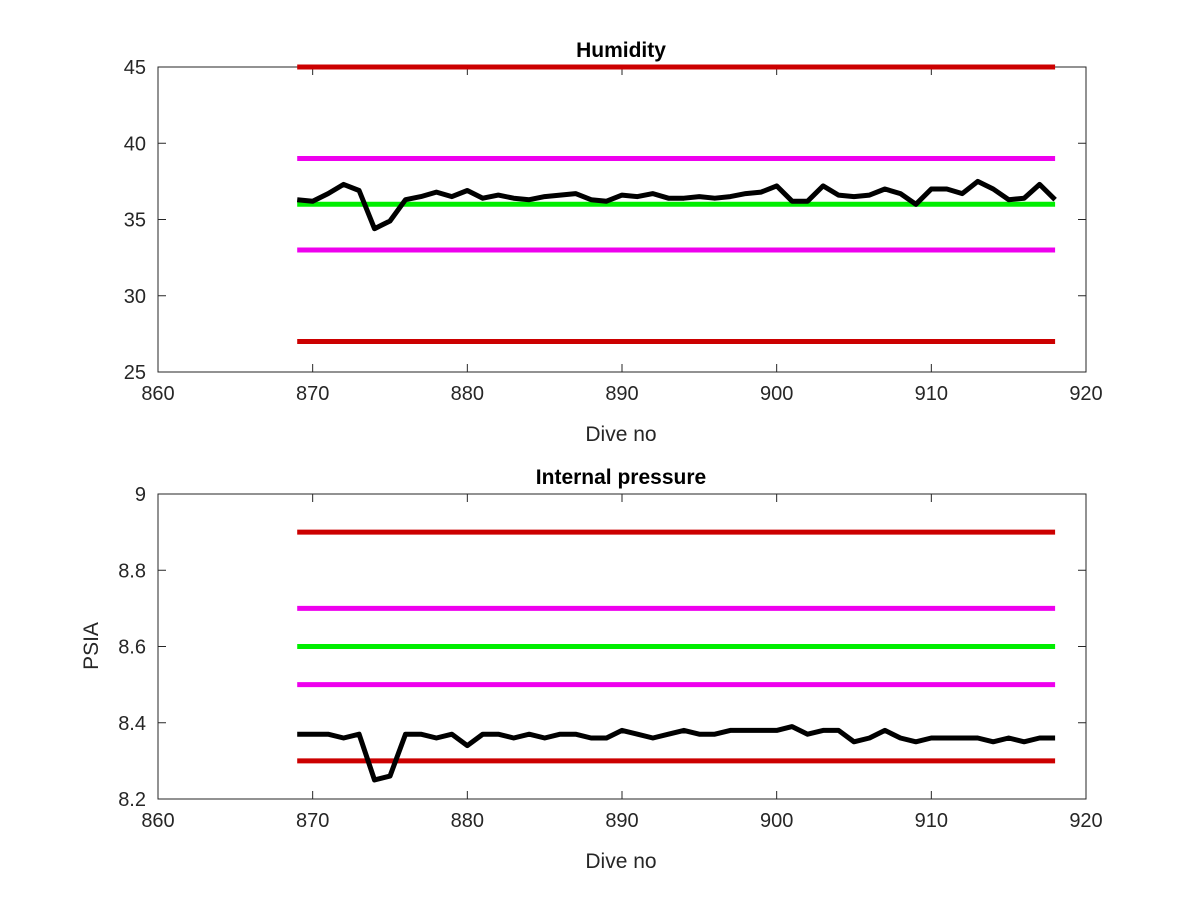 This screenshot has width=1200, height=900. Describe the element at coordinates (135, 221) in the screenshot. I see `y-tick-label: 35` at that location.